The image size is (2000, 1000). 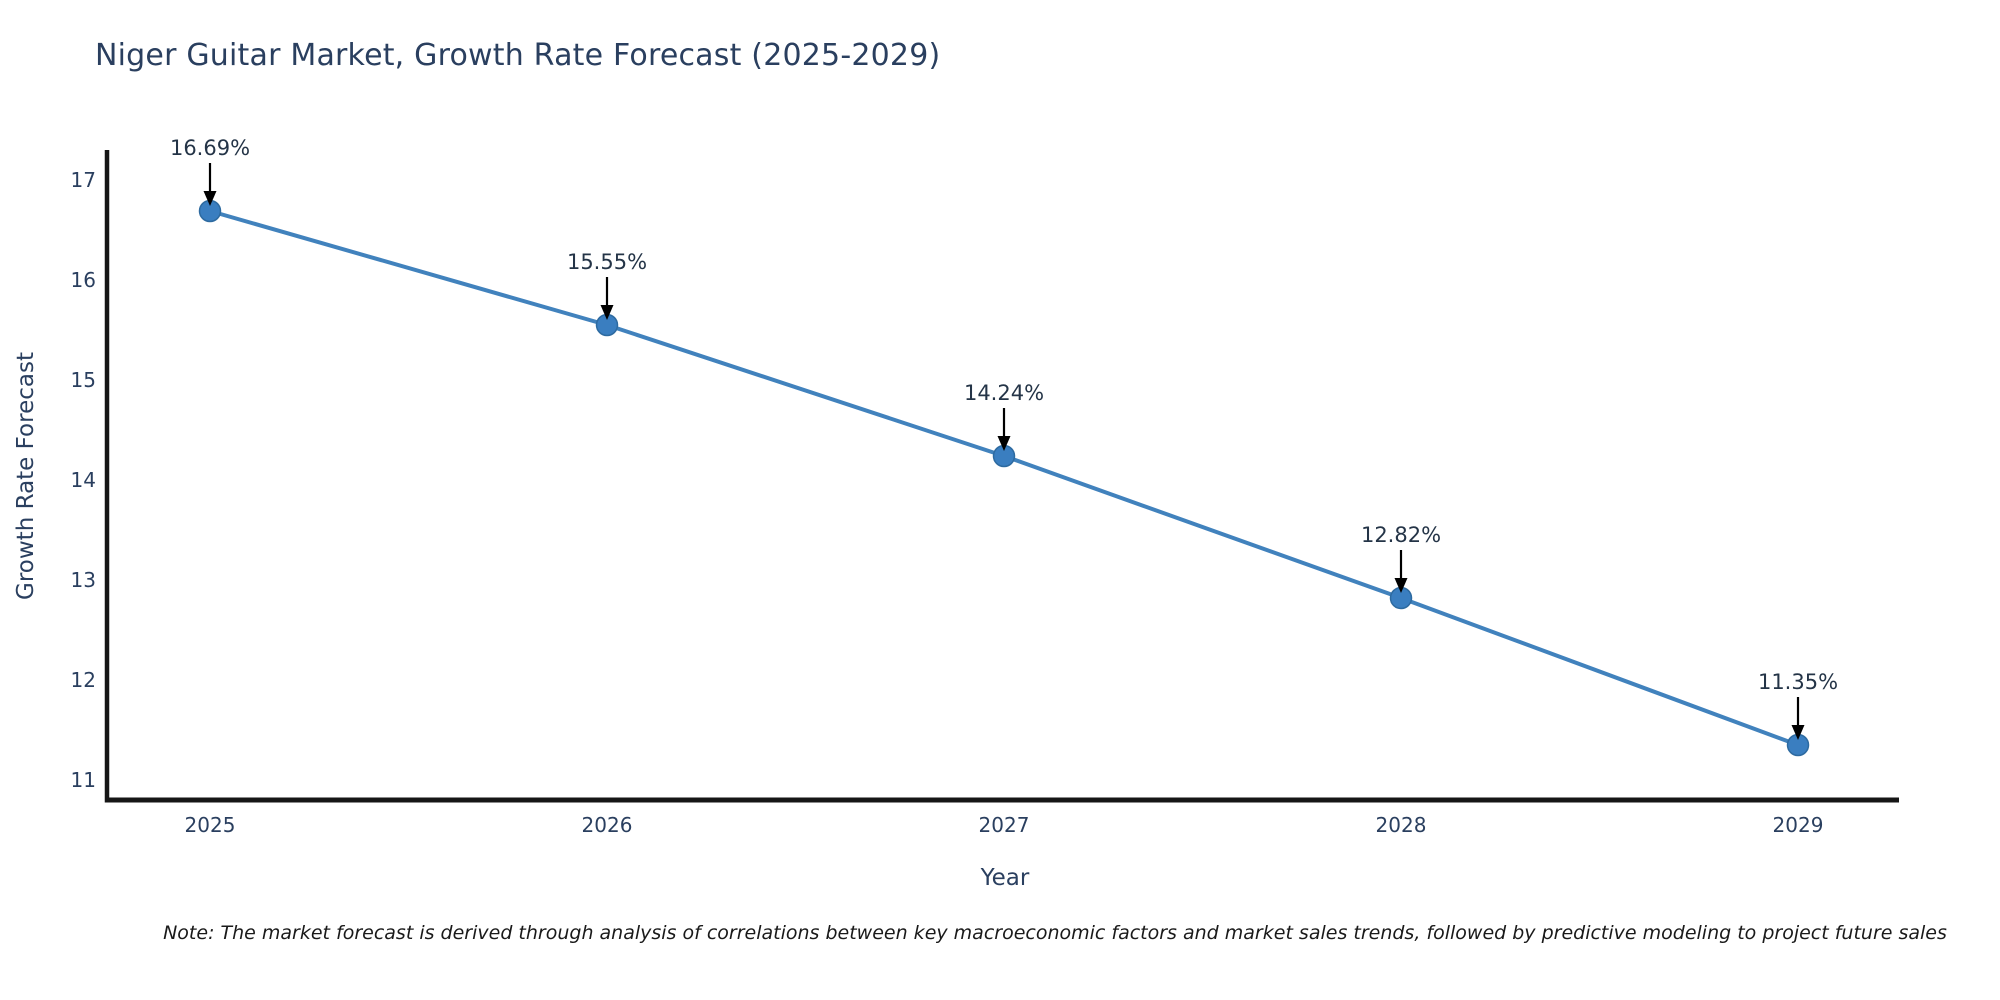 What do you see at coordinates (83, 480) in the screenshot?
I see `y-tick-label: 14` at bounding box center [83, 480].